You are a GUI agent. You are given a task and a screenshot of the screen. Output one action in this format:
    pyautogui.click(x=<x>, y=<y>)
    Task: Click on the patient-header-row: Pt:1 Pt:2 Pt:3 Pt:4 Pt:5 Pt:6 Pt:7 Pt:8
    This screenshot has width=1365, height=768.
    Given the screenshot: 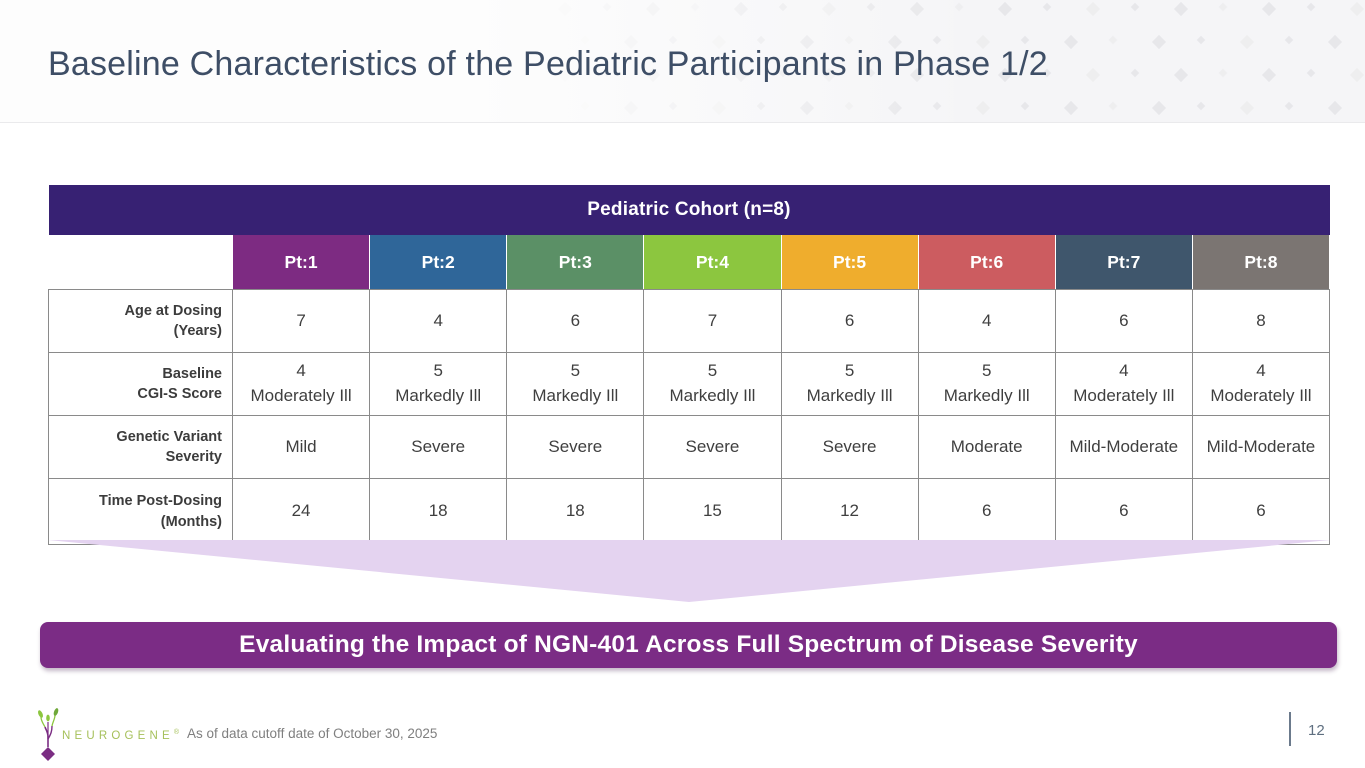 What is the action you would take?
    pyautogui.click(x=689, y=262)
    